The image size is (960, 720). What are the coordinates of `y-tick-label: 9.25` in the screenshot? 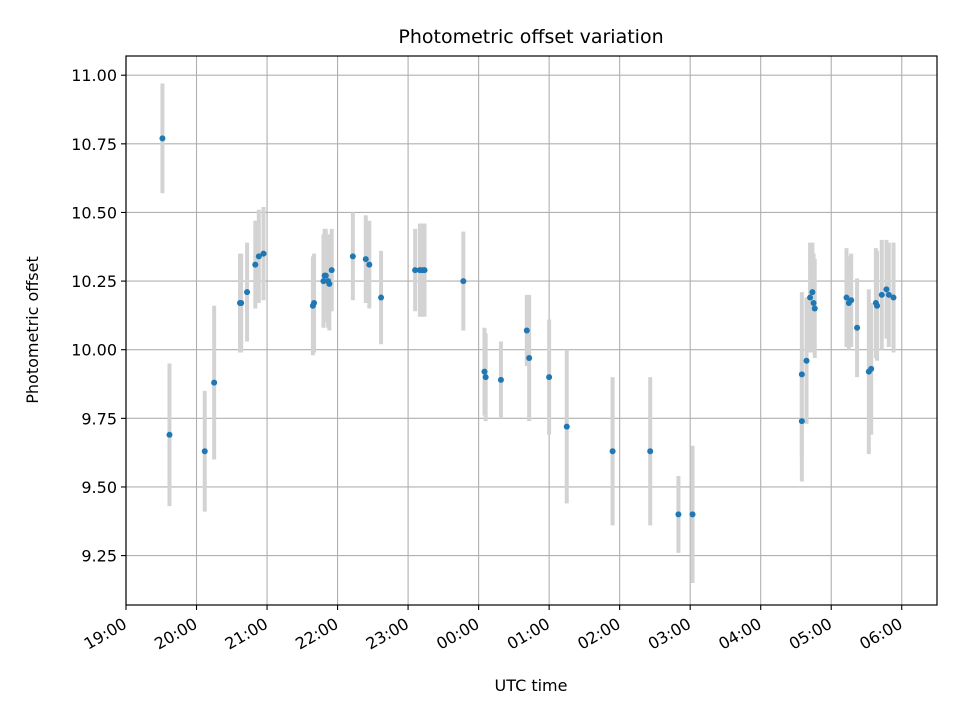 It's located at (99, 556).